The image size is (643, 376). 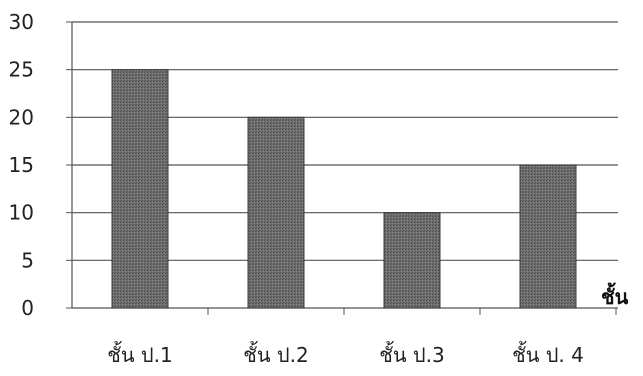 What do you see at coordinates (27, 308) in the screenshot?
I see `y-tick-label: 0` at bounding box center [27, 308].